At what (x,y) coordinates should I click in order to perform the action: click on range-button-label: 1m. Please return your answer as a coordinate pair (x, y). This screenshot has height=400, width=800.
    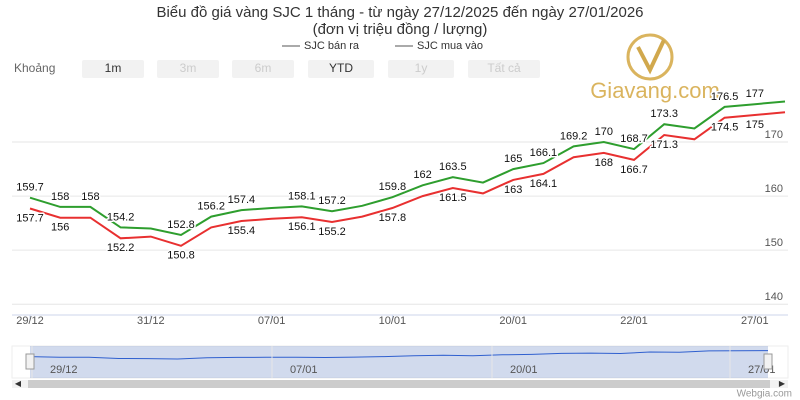
    Looking at the image, I should click on (113, 68).